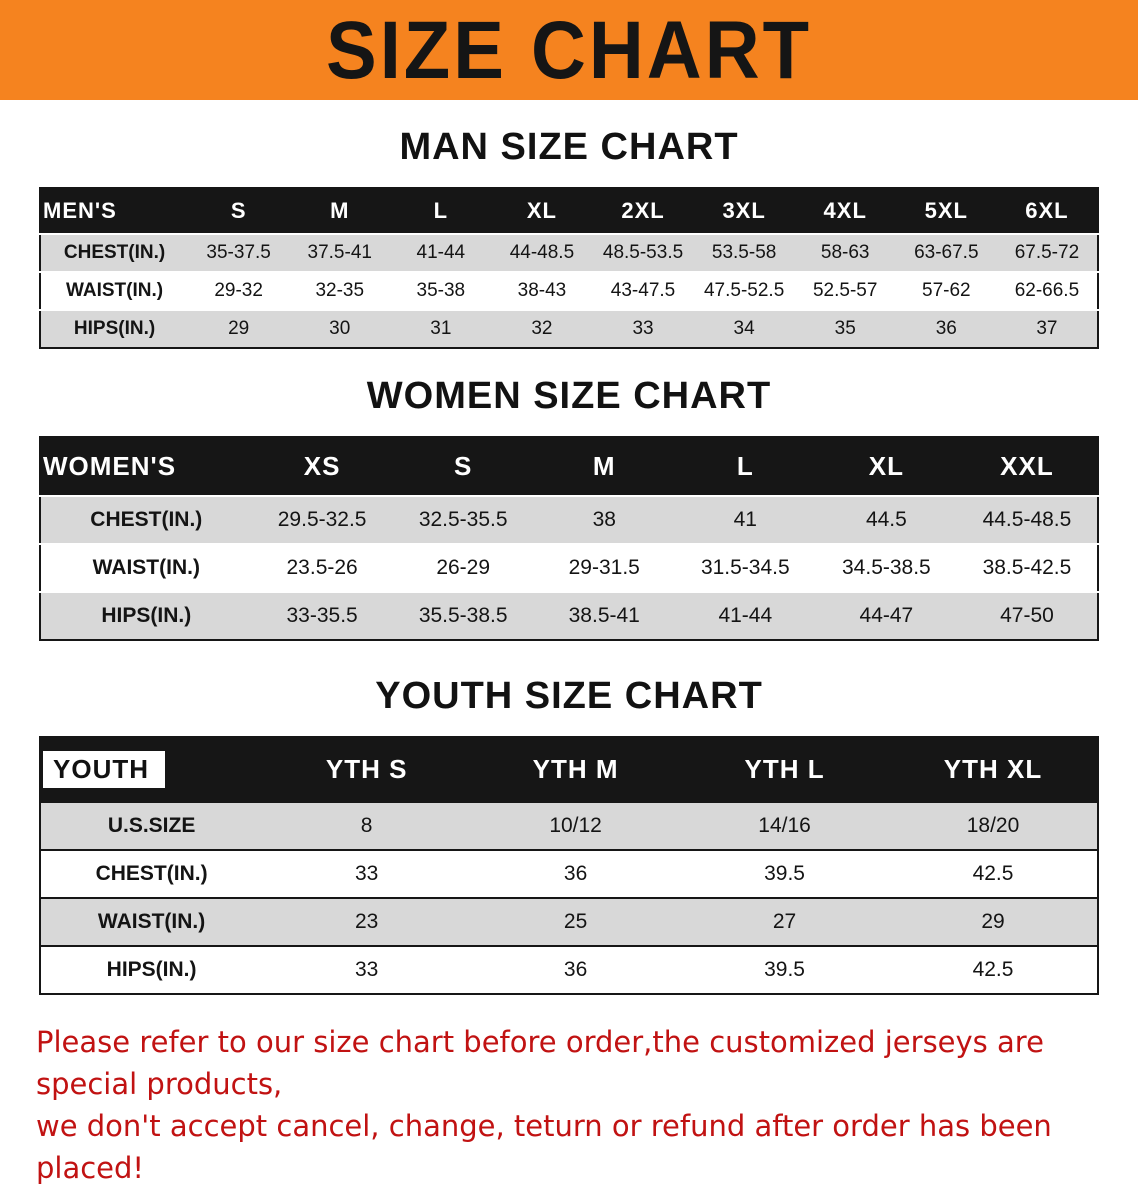 The height and width of the screenshot is (1189, 1138). Describe the element at coordinates (151, 825) in the screenshot. I see `measure-row-label: U.S.SIZE` at that location.